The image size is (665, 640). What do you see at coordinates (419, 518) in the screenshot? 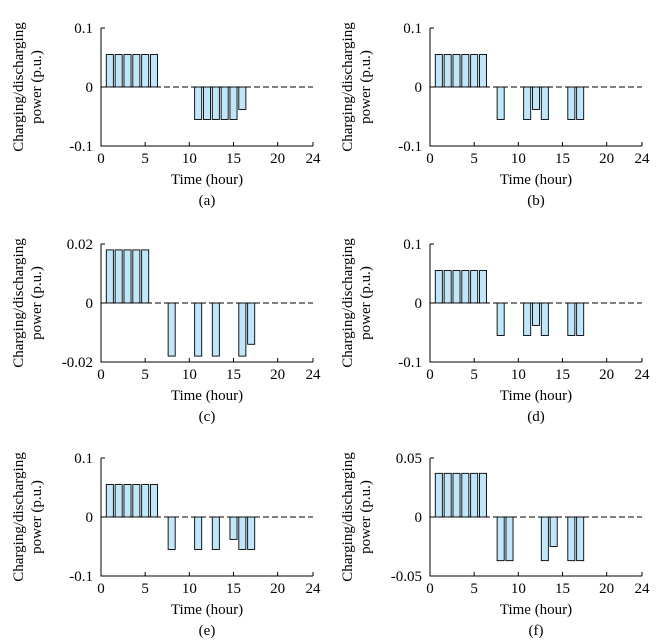
I see `y-tick-label: 0` at bounding box center [419, 518].